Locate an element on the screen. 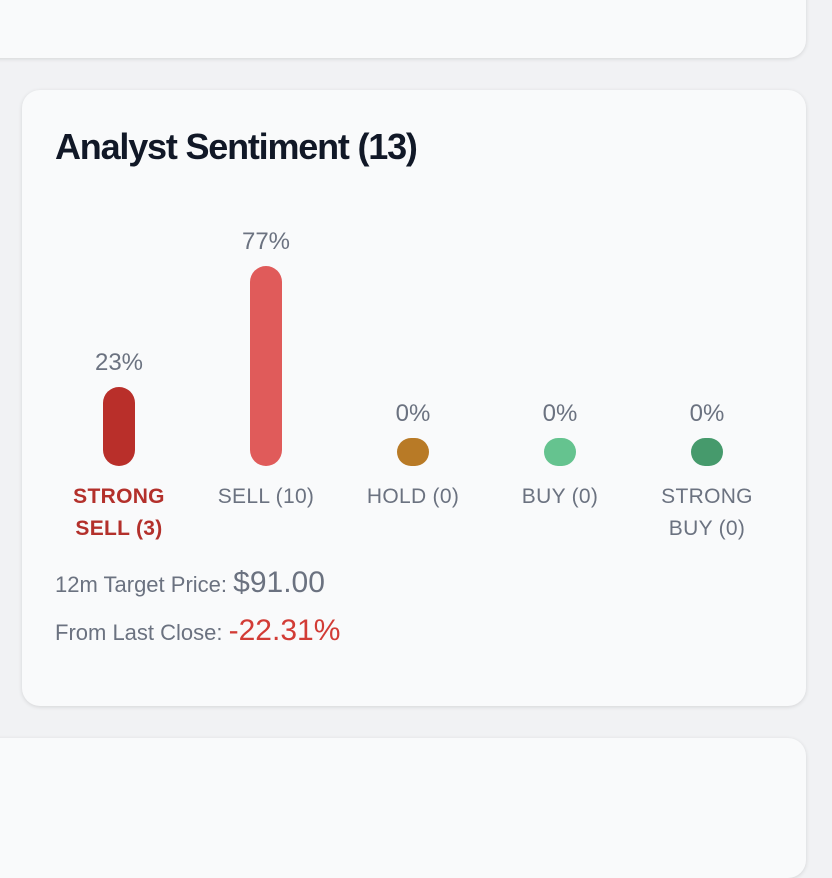 The width and height of the screenshot is (832, 878). change-row: From Last Close: -22.31% is located at coordinates (197, 631).